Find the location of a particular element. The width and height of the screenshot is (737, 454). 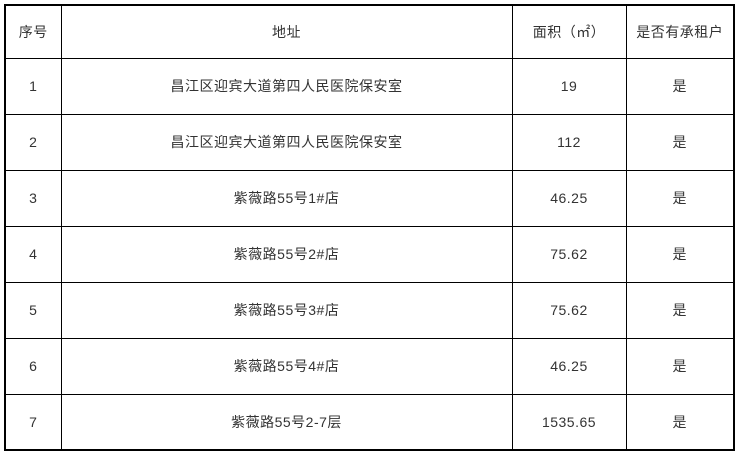

address-cell: 紫薇路55号2-7层 is located at coordinates (286, 422).